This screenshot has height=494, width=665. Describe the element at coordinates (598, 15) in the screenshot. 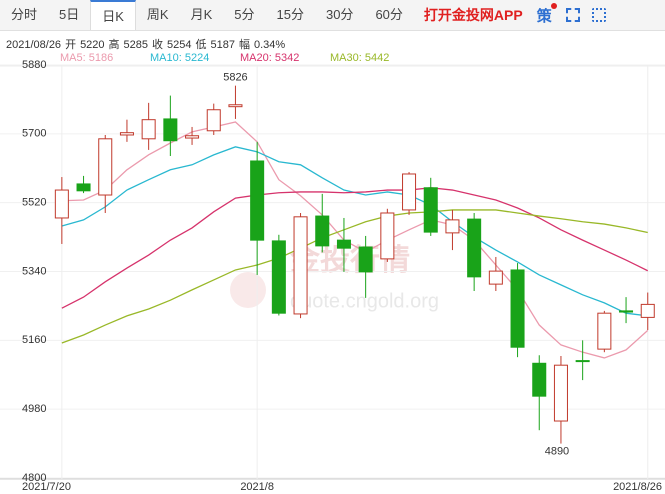

I see `settings-icon` at that location.